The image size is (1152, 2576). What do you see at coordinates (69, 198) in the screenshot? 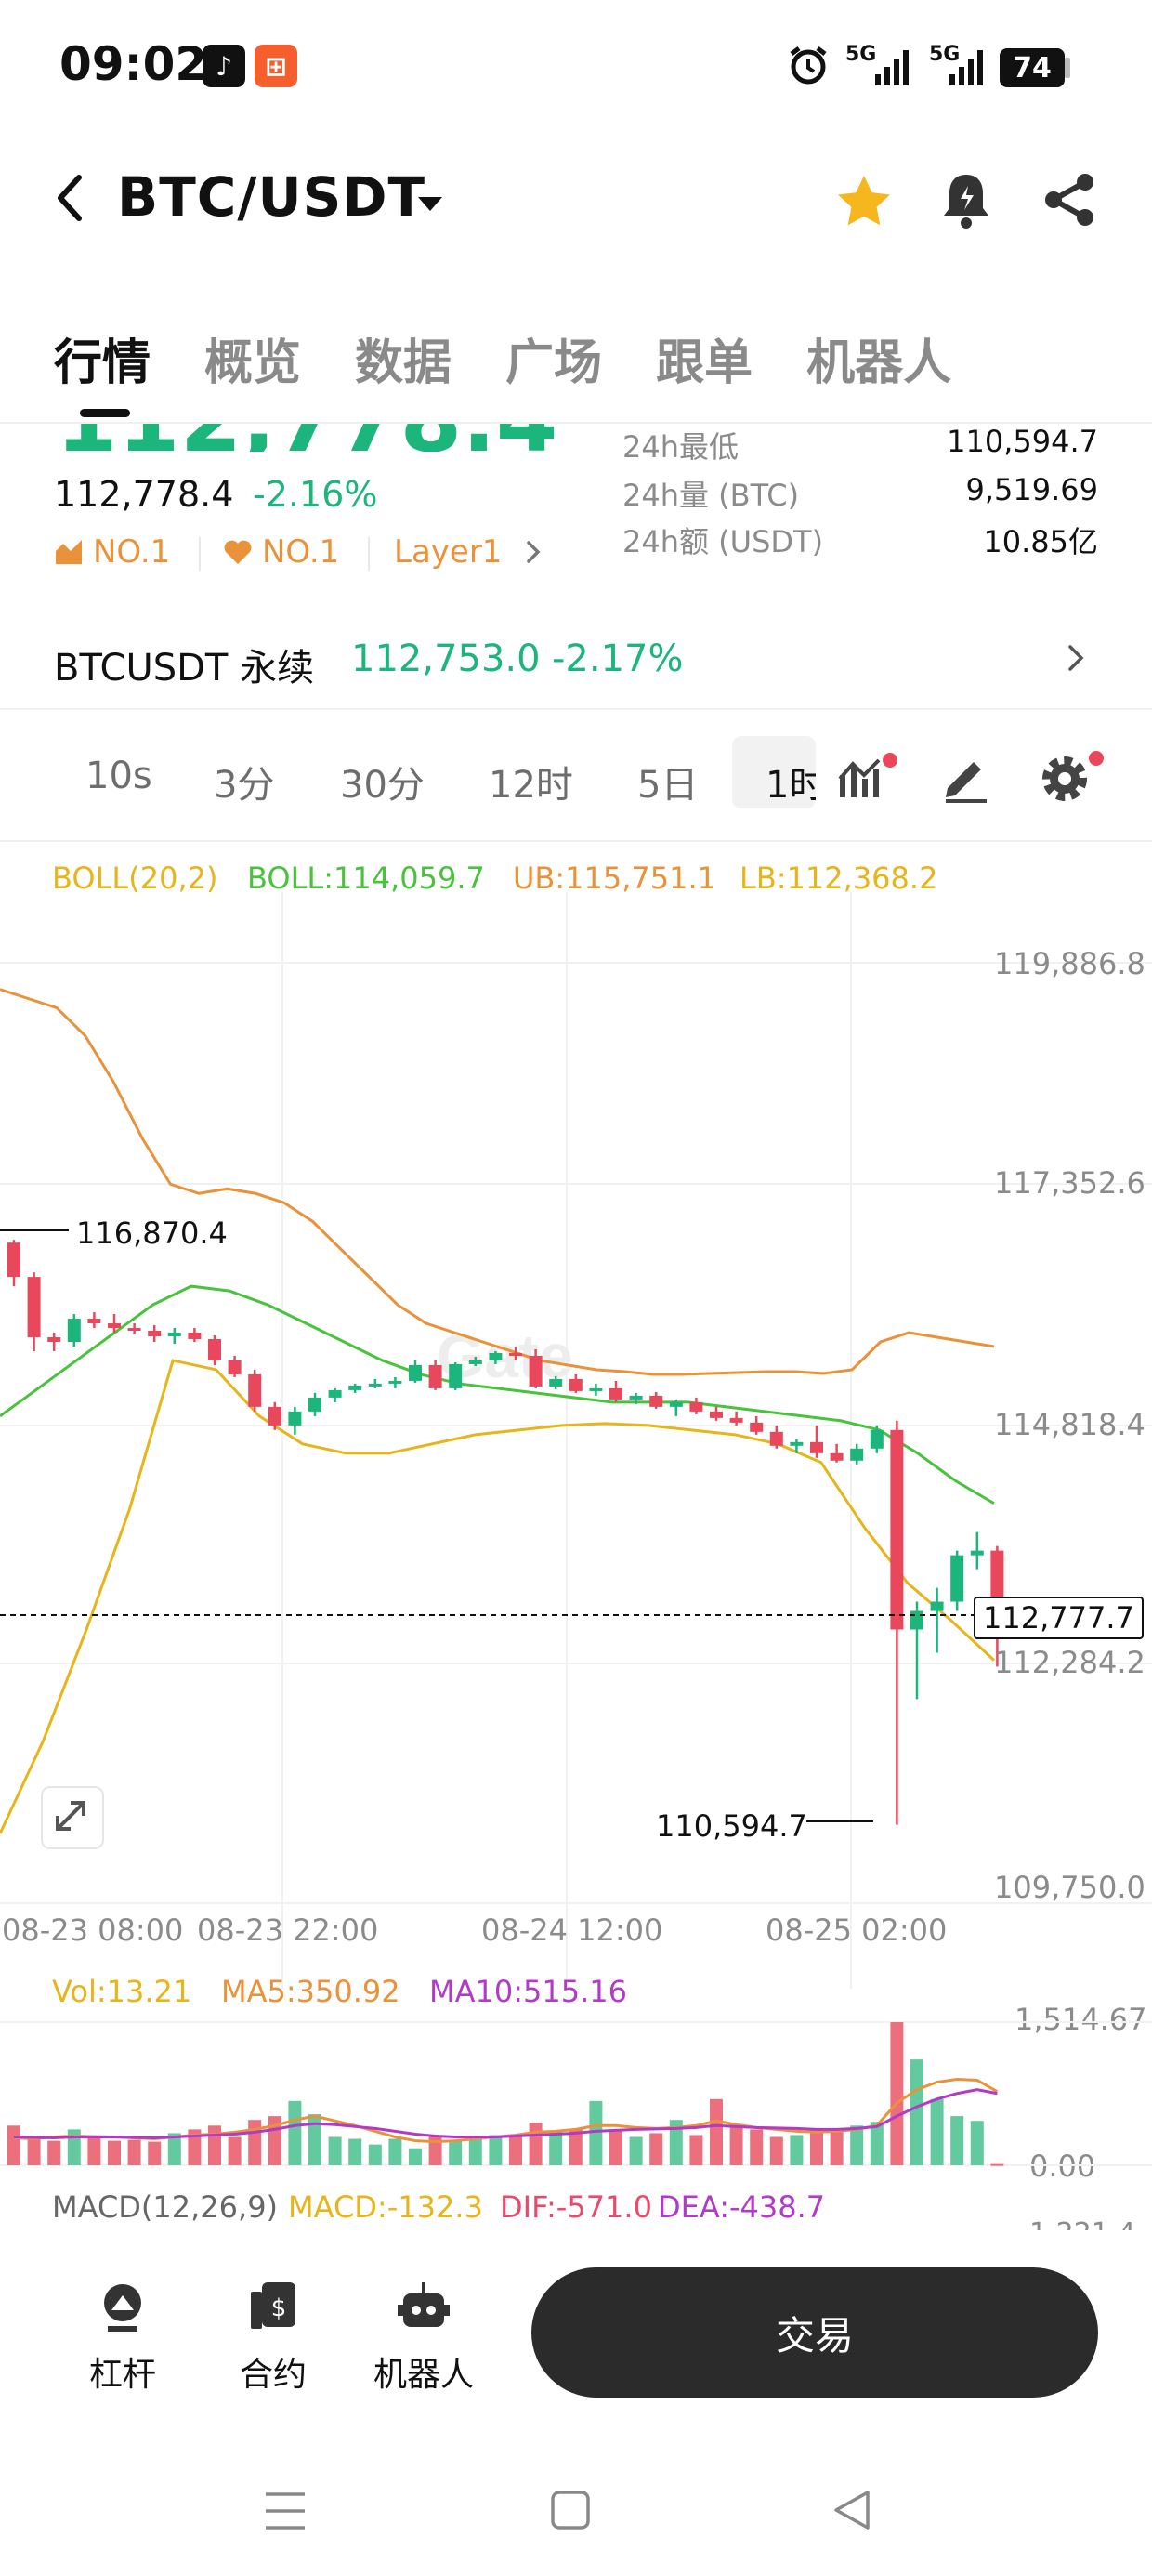
I see `back-arrow-icon` at bounding box center [69, 198].